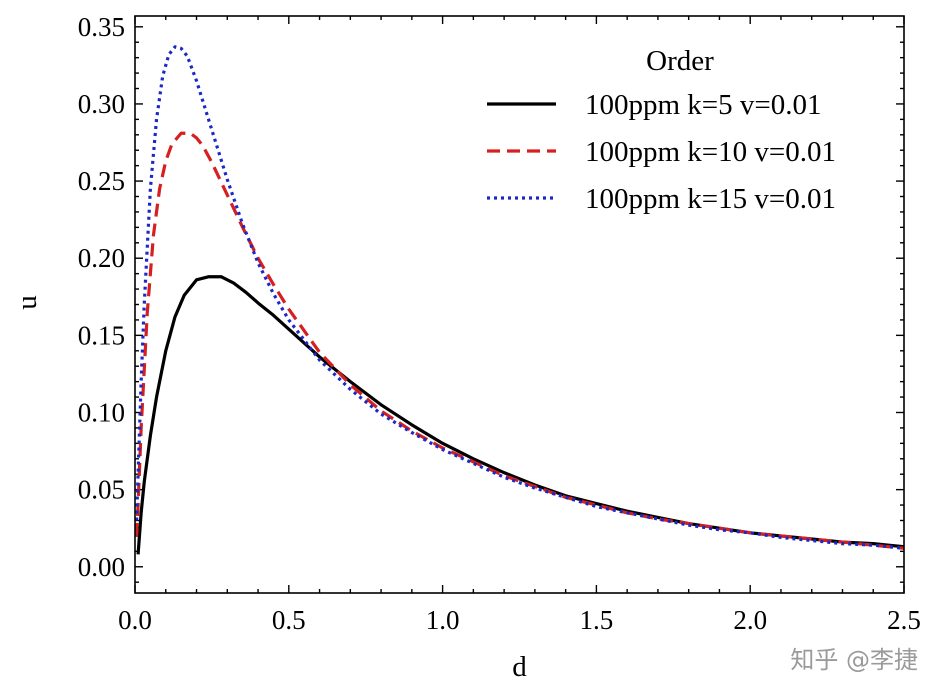 The height and width of the screenshot is (700, 938). I want to click on watermark-text: 知乎 @李捷, so click(854, 660).